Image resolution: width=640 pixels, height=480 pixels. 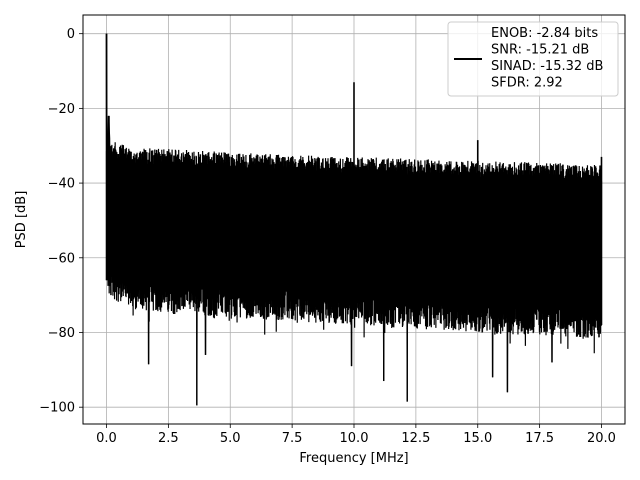 What do you see at coordinates (540, 50) in the screenshot?
I see `legend-entry-snr: SNR: -15.21 dB` at bounding box center [540, 50].